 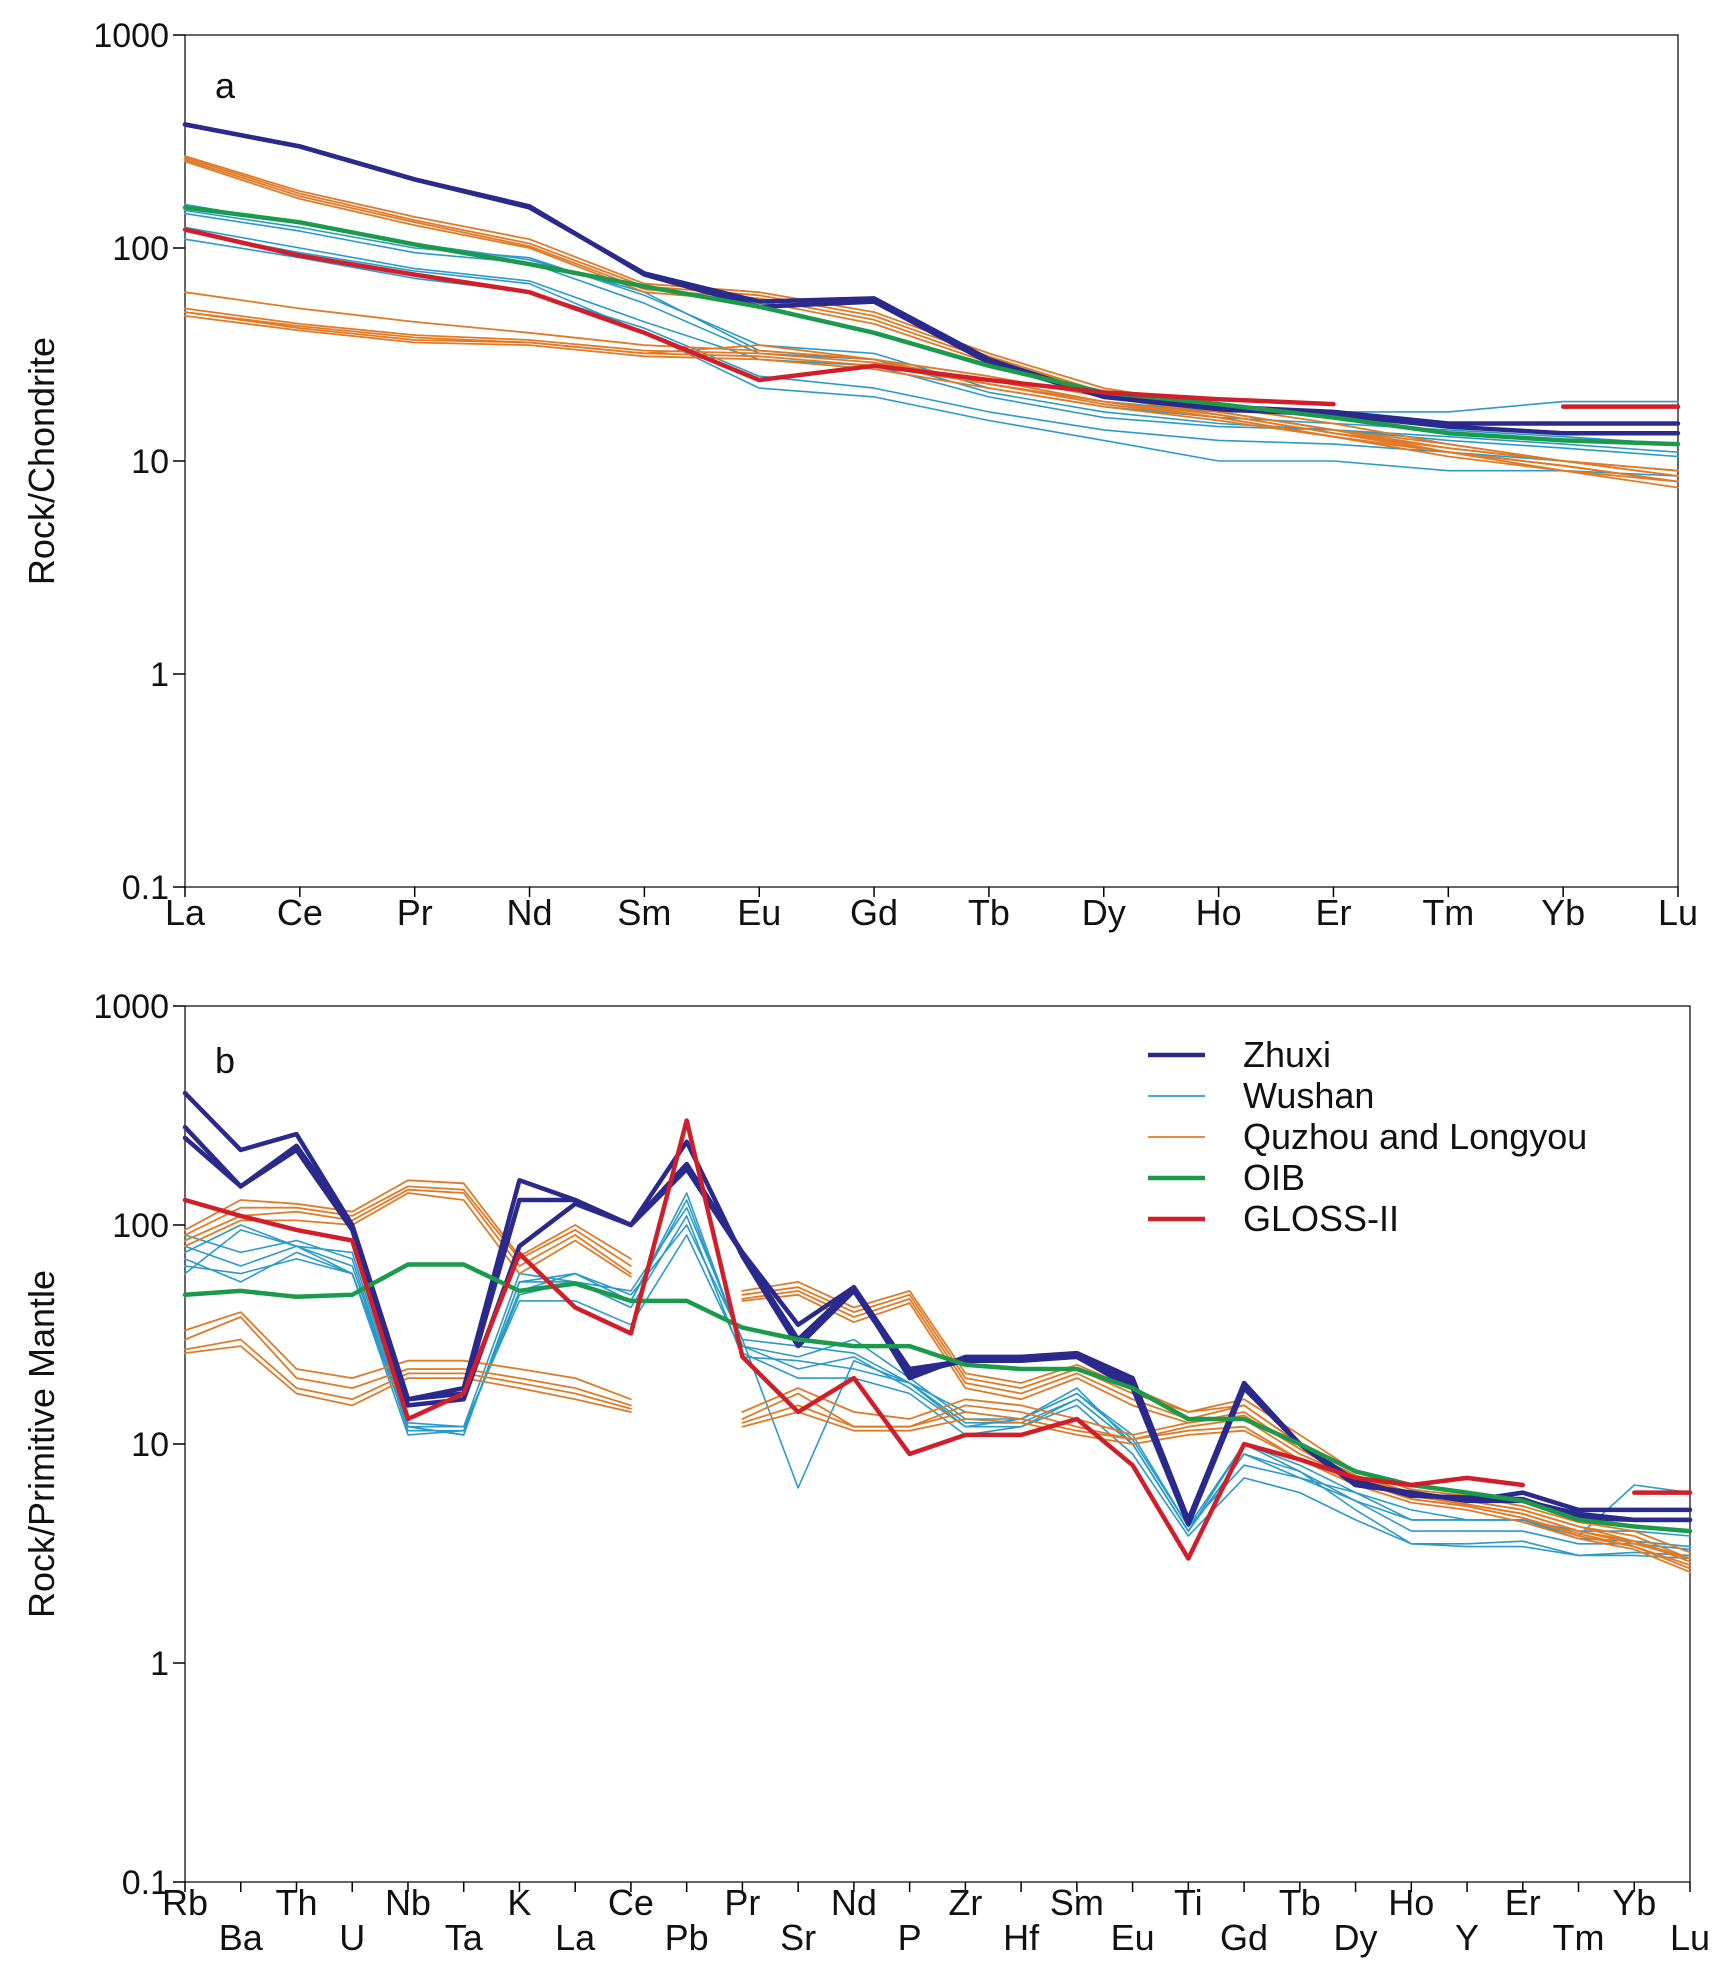 What do you see at coordinates (1308, 1095) in the screenshot?
I see `legend-label-wushan: Wushan` at bounding box center [1308, 1095].